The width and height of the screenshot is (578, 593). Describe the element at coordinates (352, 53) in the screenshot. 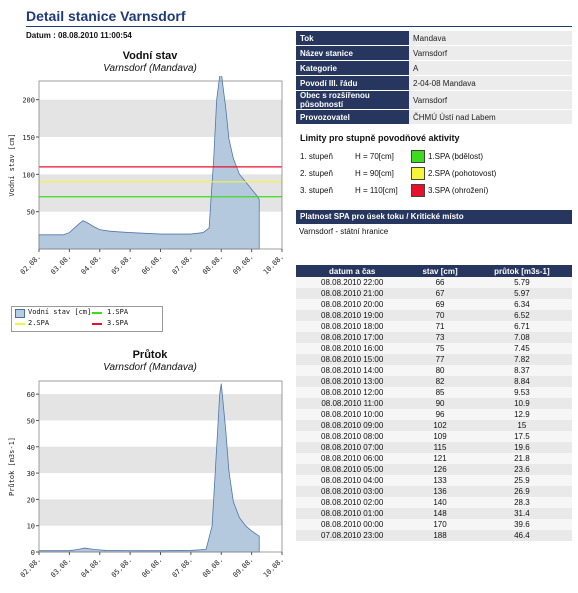

I see `station-info-key: Název stanice` at that location.